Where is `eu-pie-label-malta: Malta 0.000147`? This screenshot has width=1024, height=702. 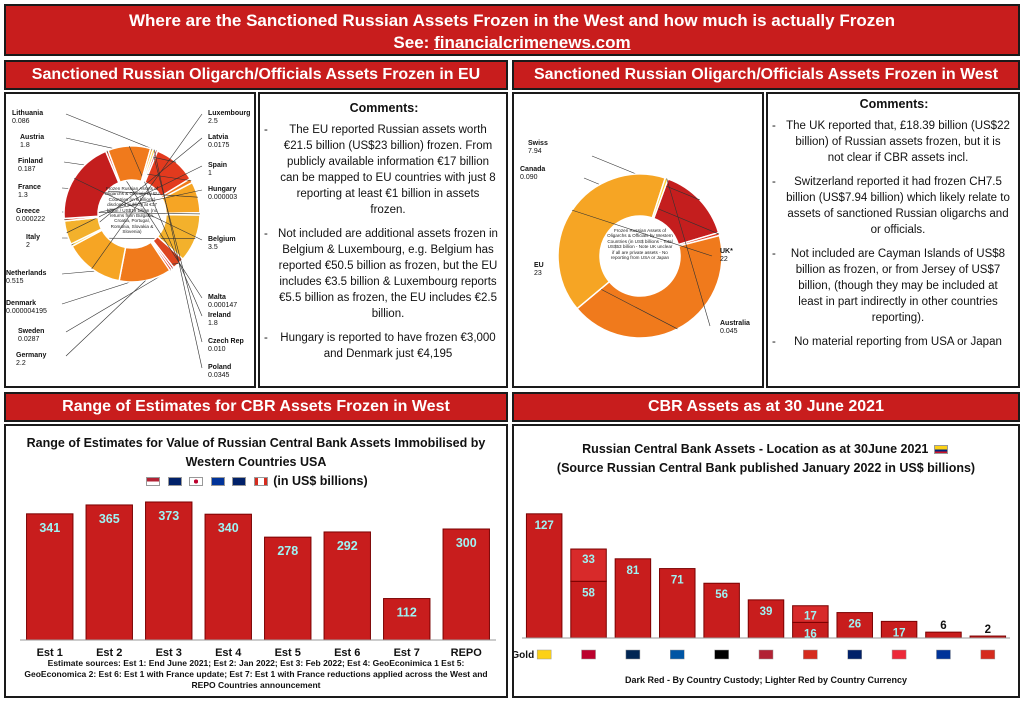
eu-pie-label-malta: Malta 0.000147 is located at coordinates (223, 301).